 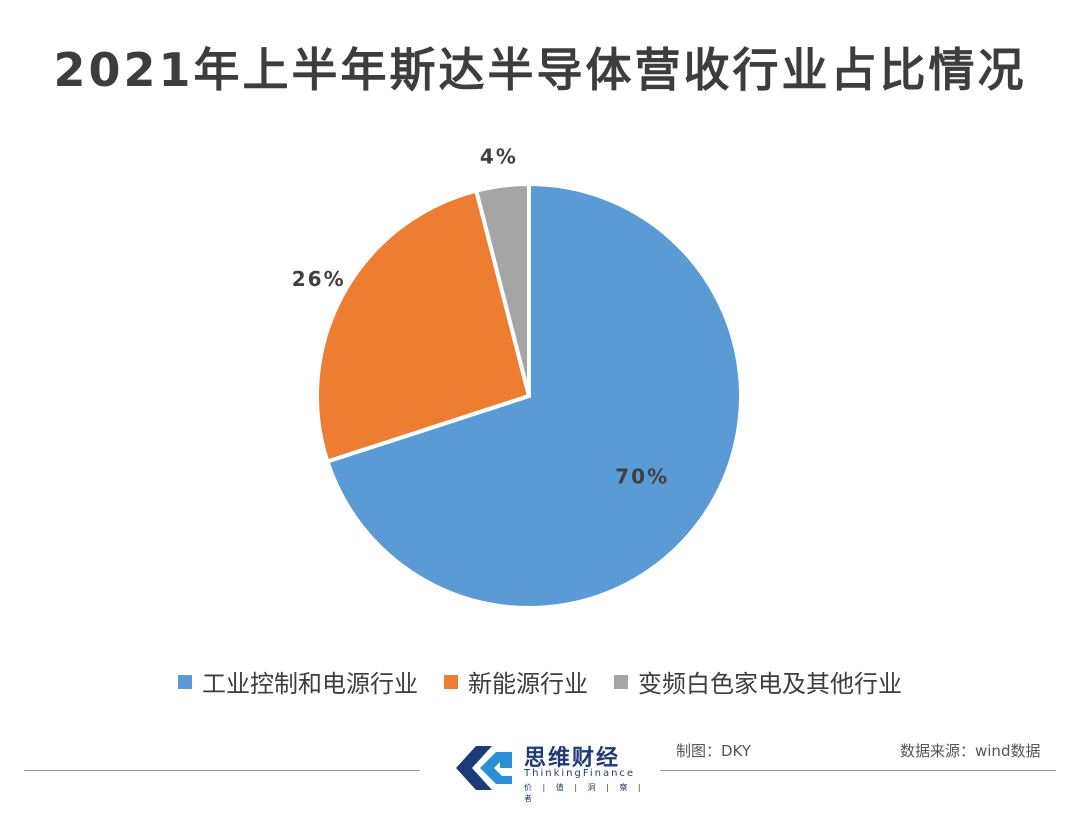 What do you see at coordinates (621, 681) in the screenshot?
I see `legend-swatch-appliances` at bounding box center [621, 681].